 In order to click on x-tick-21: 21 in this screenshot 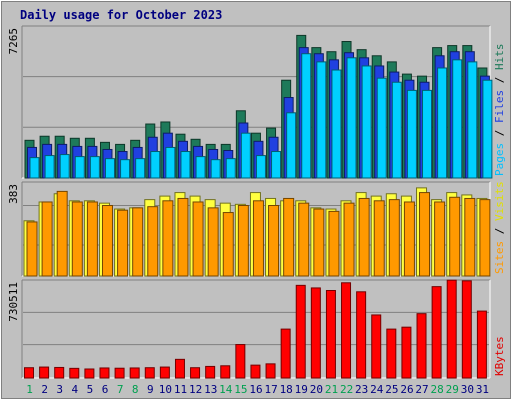, I will do `click(331, 389)`.